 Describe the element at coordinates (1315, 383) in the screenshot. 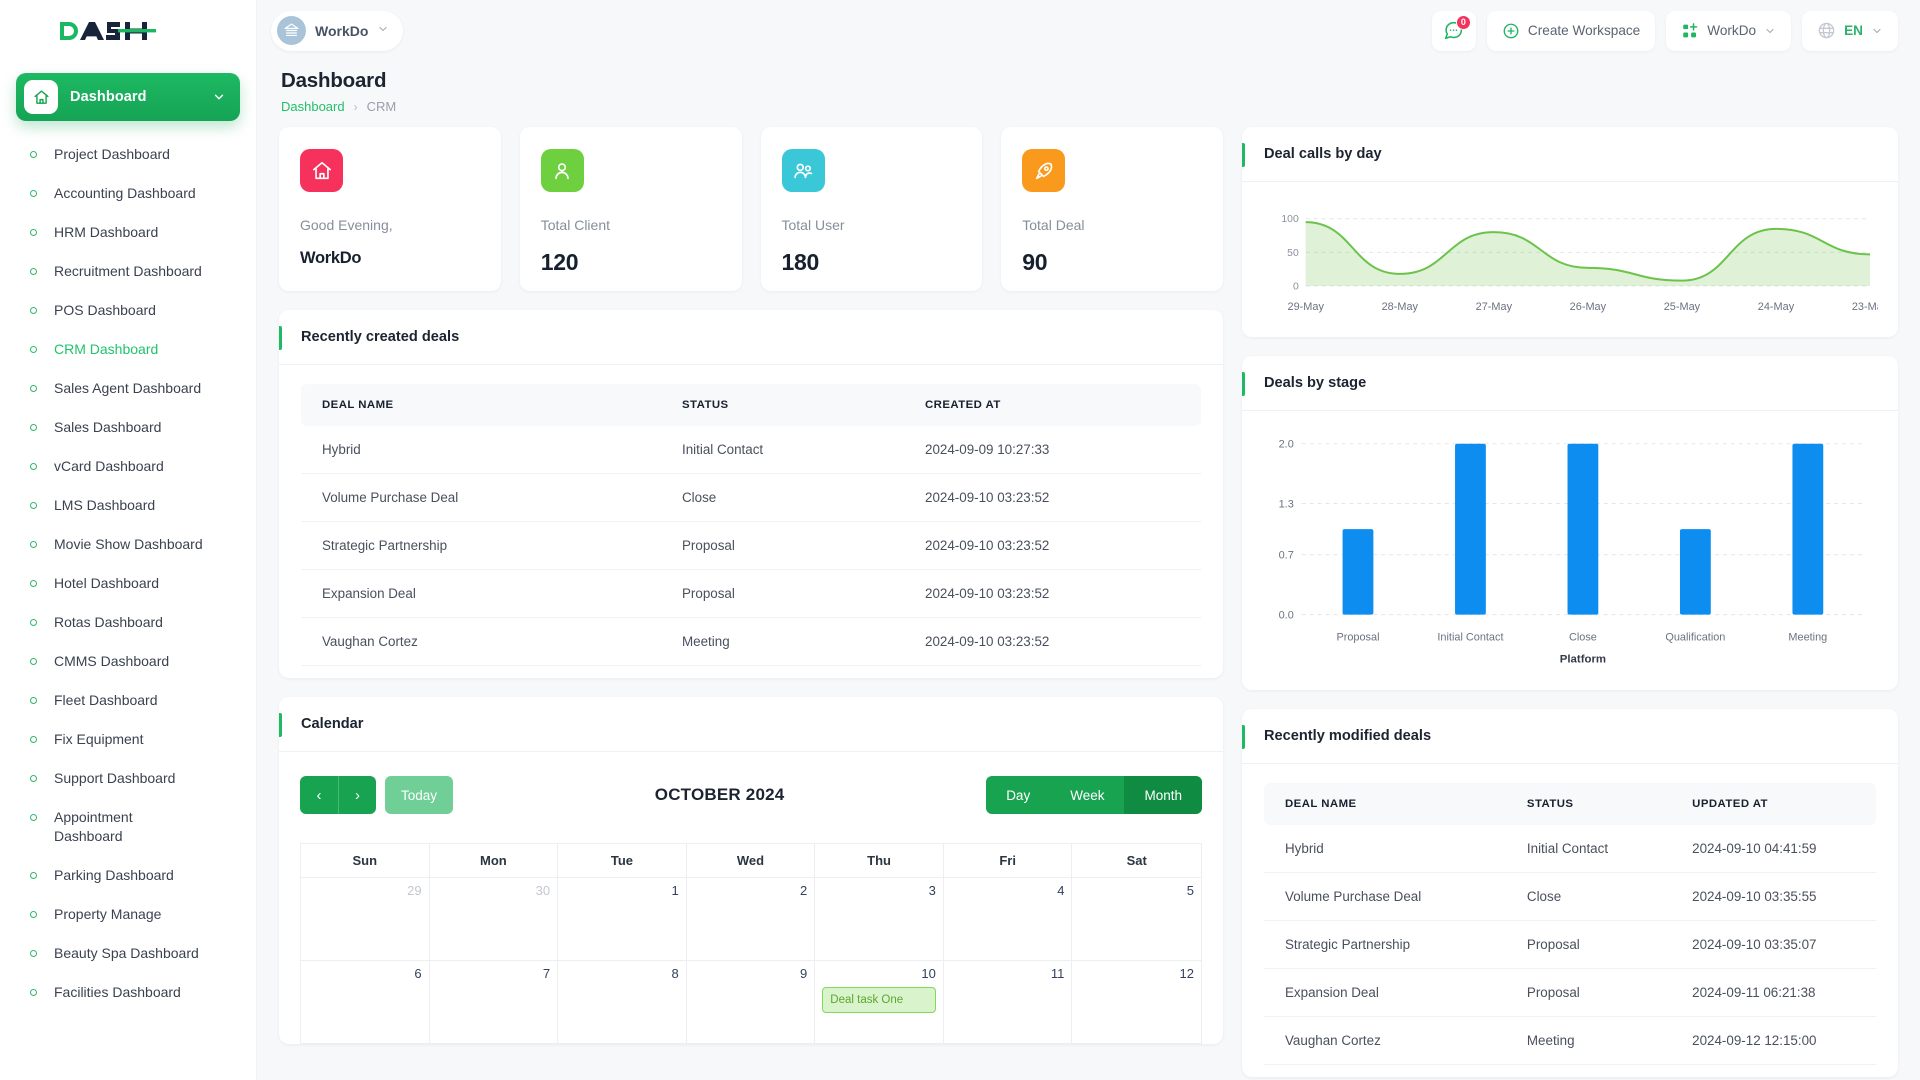

I see `deals-by-stage-title: Deals by stage` at that location.